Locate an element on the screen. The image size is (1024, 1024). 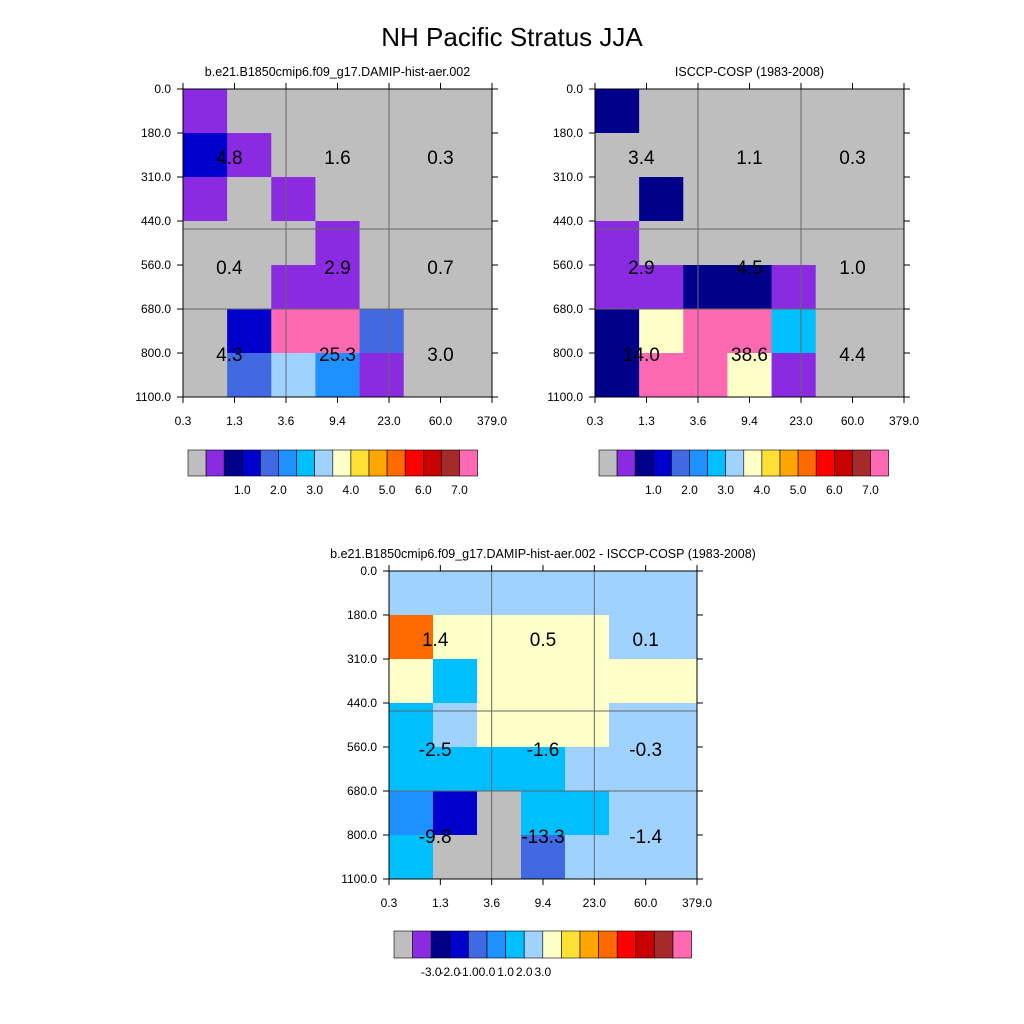
x-tick-label: 60.0 is located at coordinates (441, 421).